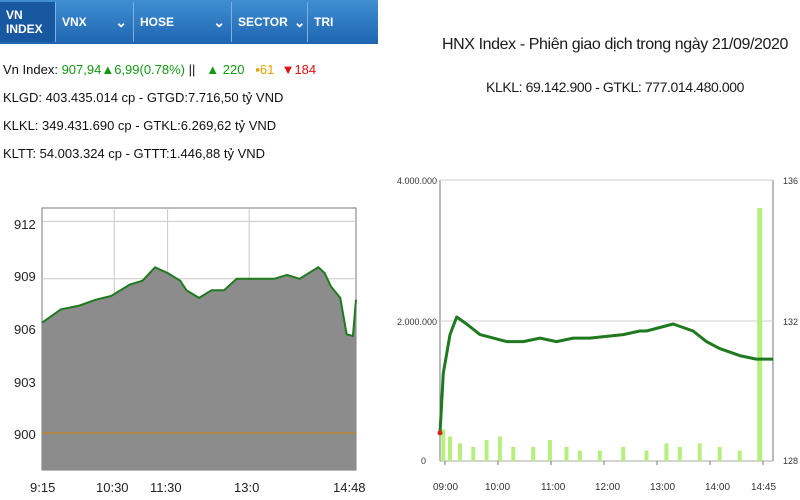  I want to click on y-tick-label: 909, so click(25, 276).